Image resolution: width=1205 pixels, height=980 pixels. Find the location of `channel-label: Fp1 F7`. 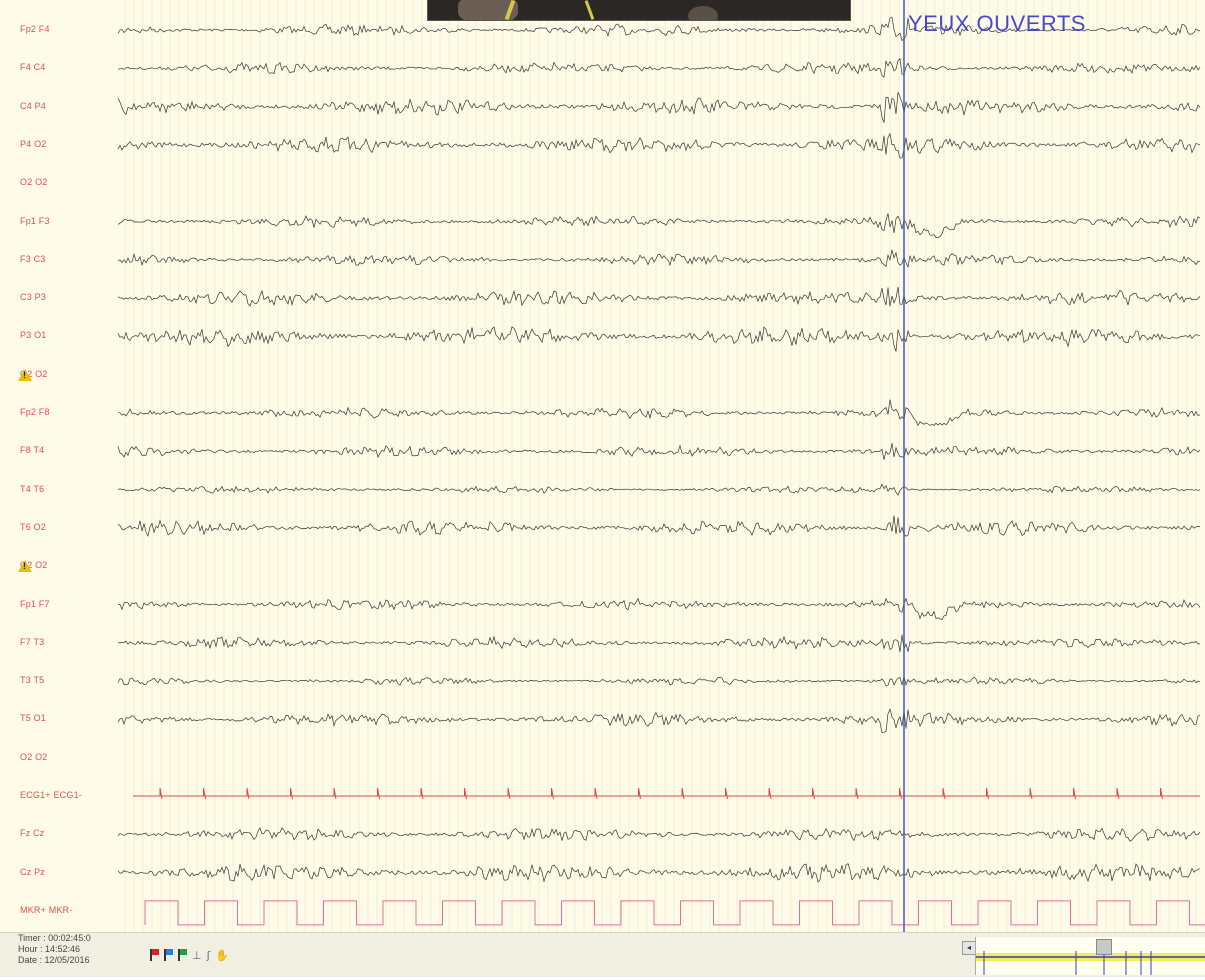

channel-label: Fp1 F7 is located at coordinates (35, 603).